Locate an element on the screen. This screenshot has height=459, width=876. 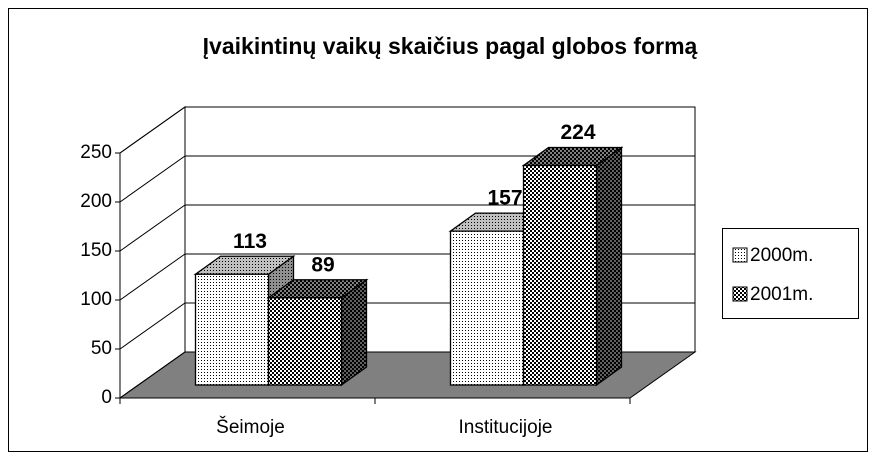
legend-label: 2001m. is located at coordinates (781, 294).